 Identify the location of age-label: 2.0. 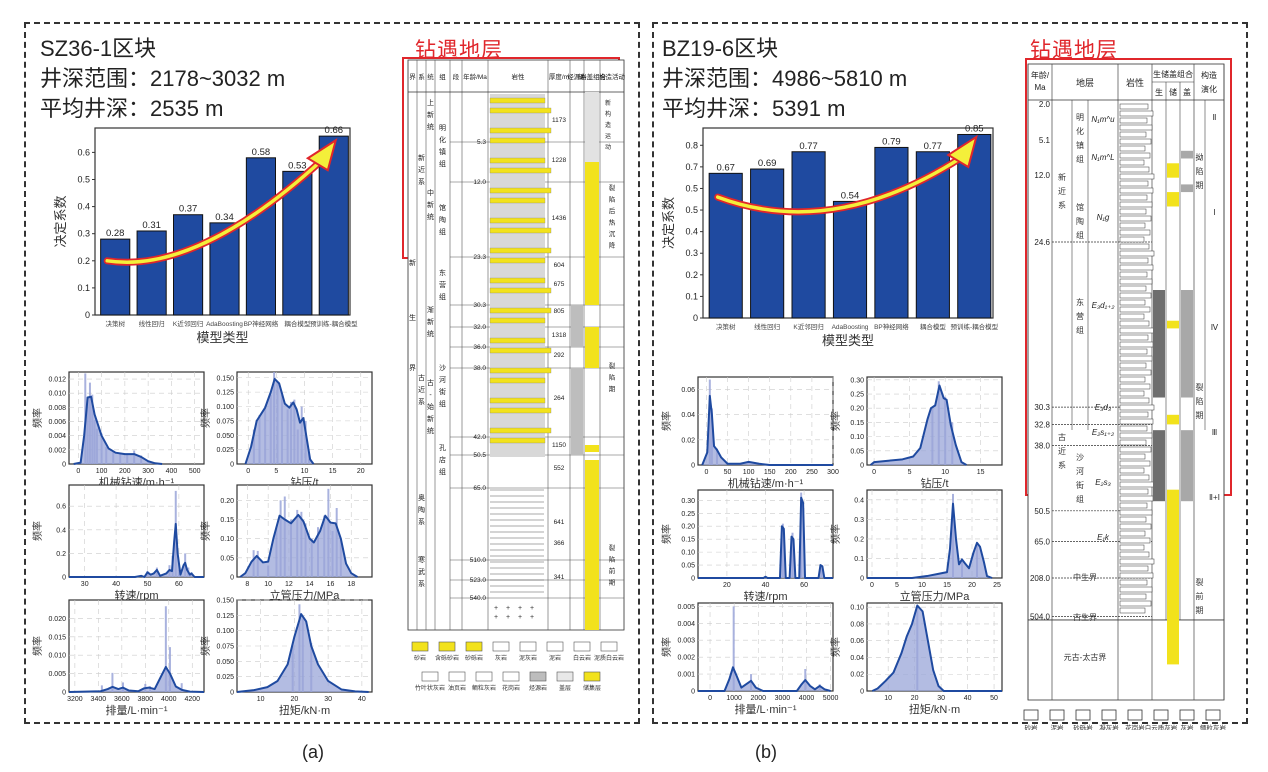
(1045, 104).